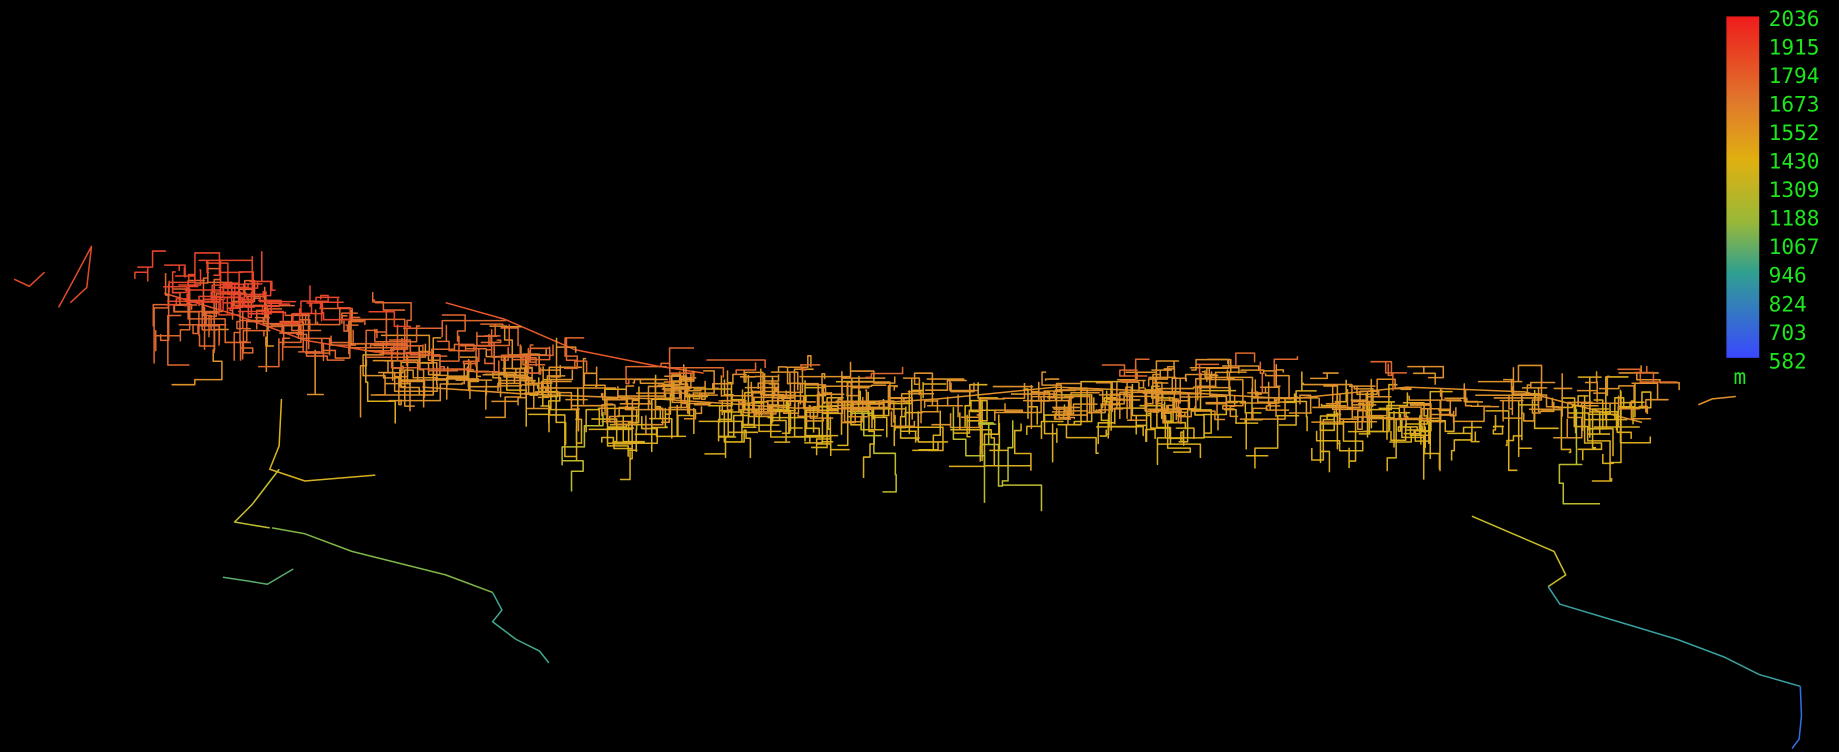 The height and width of the screenshot is (752, 1839). Describe the element at coordinates (1794, 75) in the screenshot. I see `scale-label: 1794` at that location.